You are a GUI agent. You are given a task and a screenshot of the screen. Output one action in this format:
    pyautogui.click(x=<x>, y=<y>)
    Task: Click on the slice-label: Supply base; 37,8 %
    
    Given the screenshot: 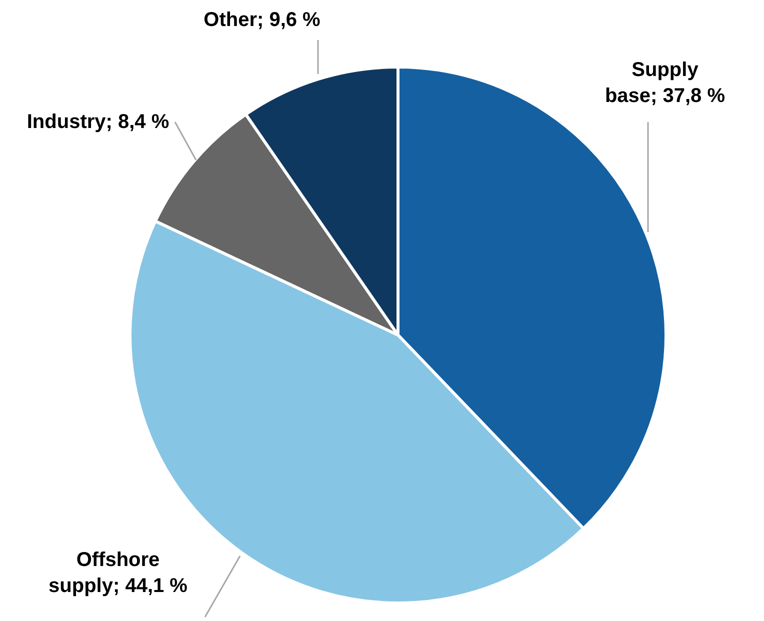 What is the action you would take?
    pyautogui.click(x=665, y=83)
    